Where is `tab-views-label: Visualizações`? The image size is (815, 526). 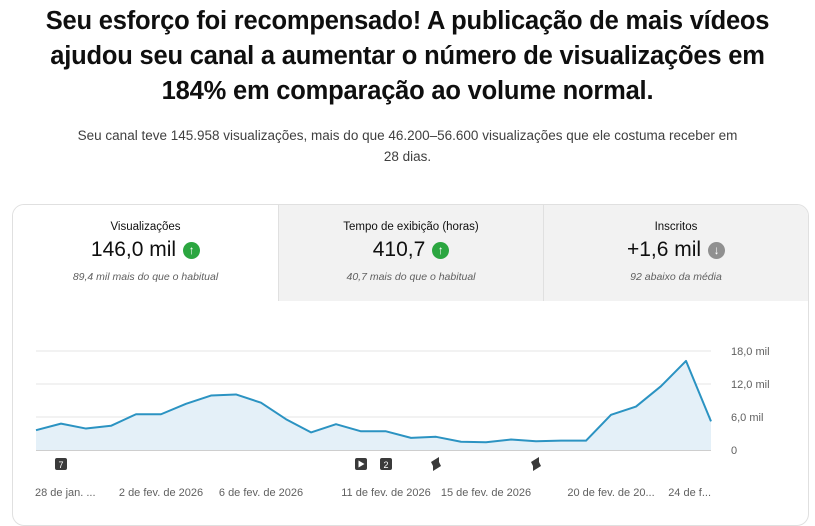
tab-views-label: Visualizações is located at coordinates (145, 227).